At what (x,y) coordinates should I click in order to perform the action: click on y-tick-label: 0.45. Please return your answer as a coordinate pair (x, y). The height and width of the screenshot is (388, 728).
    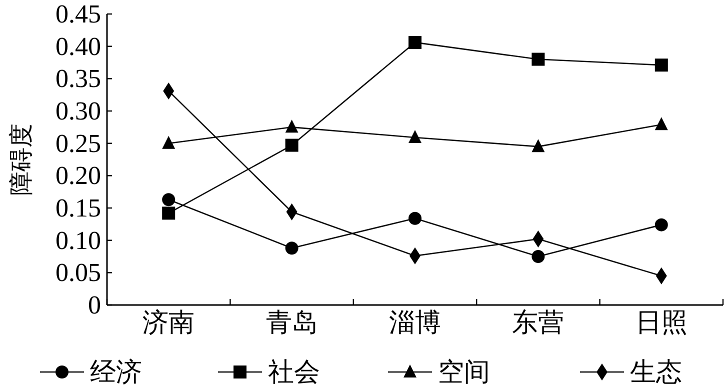
    Looking at the image, I should click on (78, 14).